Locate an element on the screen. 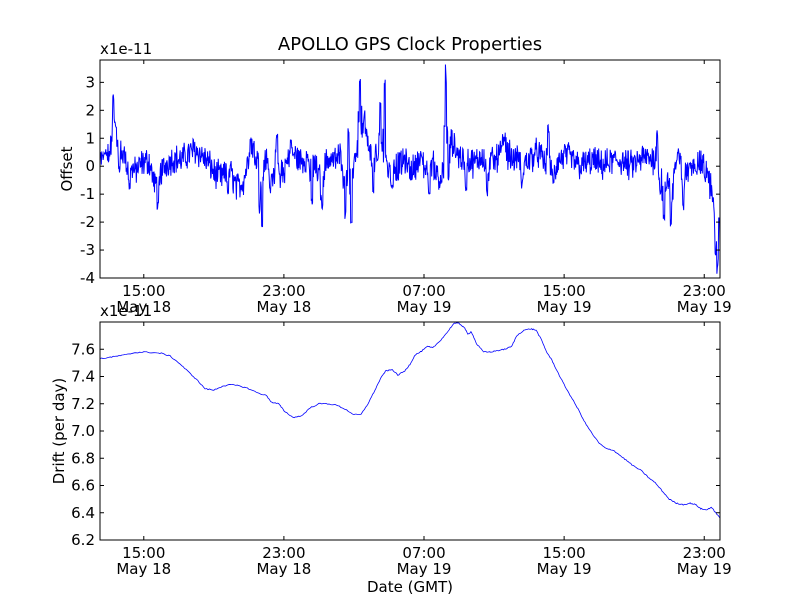 Image resolution: width=800 pixels, height=600 pixels. offset-ytick-label: 2 is located at coordinates (90, 110).